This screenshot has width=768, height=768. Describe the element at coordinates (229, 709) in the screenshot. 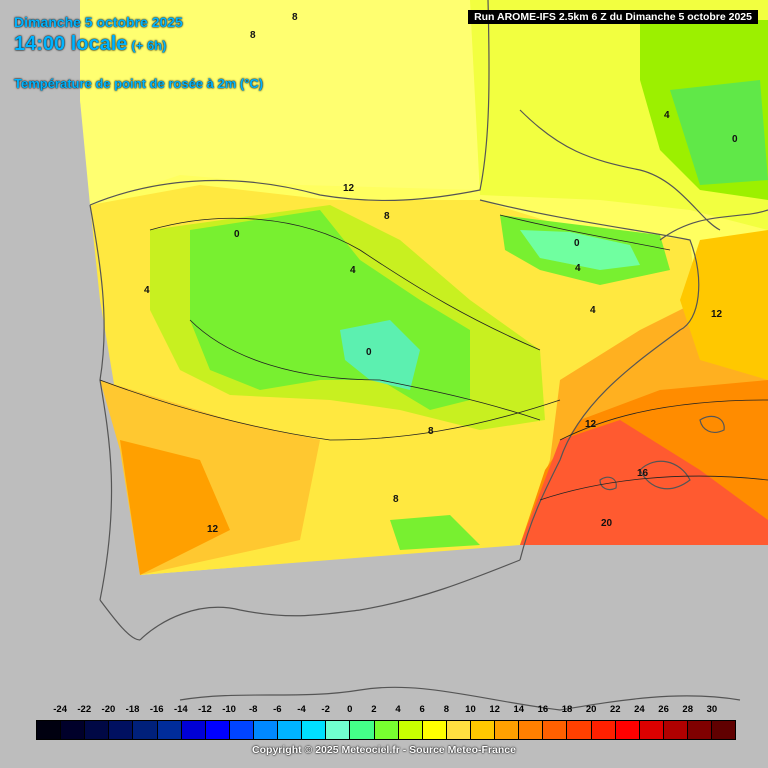

I see `legend-tick-label: -10` at that location.